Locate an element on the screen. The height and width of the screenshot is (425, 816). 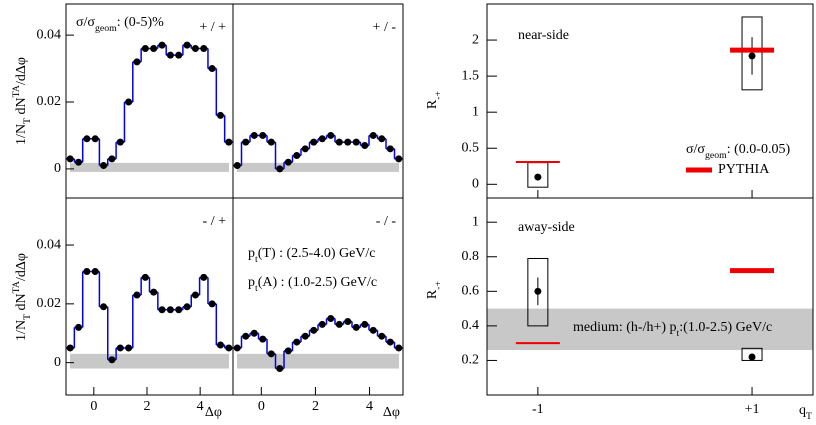
annotation: σ/σgeom: (0.0-0.05) is located at coordinates (738, 151).